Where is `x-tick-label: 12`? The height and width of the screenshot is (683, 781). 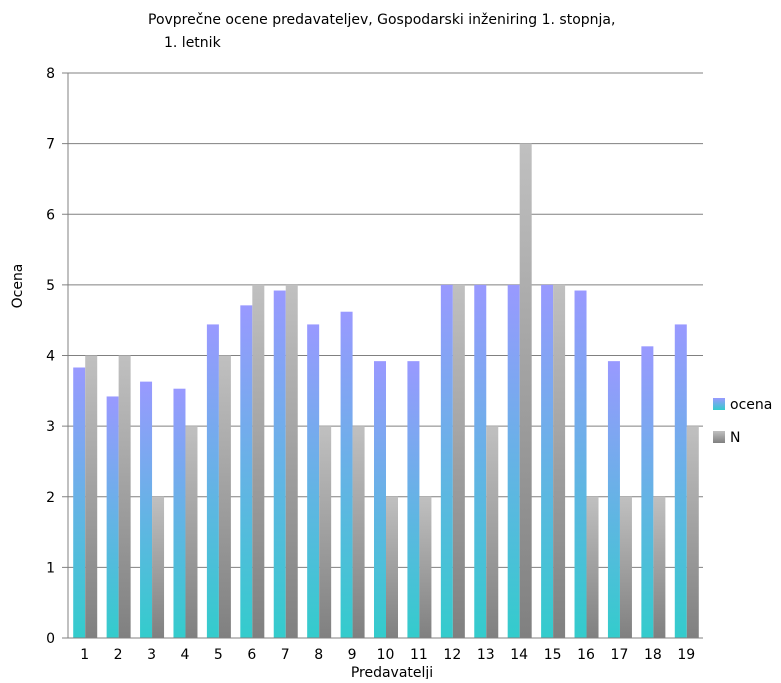 x-tick-label: 12 is located at coordinates (452, 655).